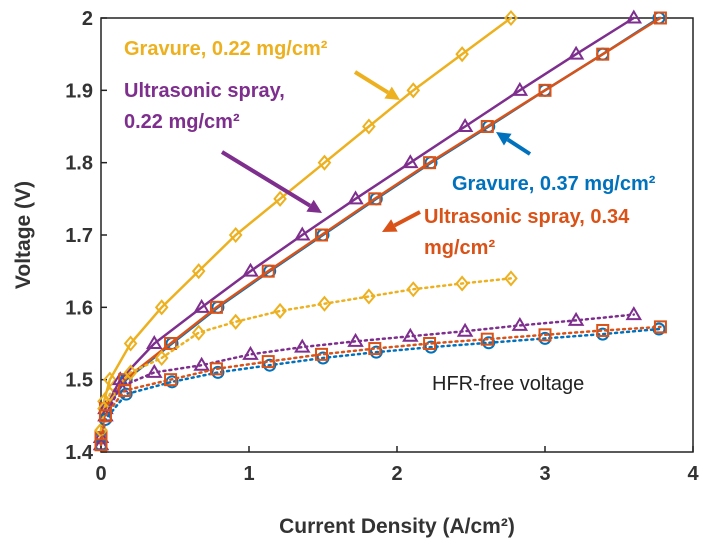  I want to click on annotation: 0.22 mg/cm², so click(182, 122).